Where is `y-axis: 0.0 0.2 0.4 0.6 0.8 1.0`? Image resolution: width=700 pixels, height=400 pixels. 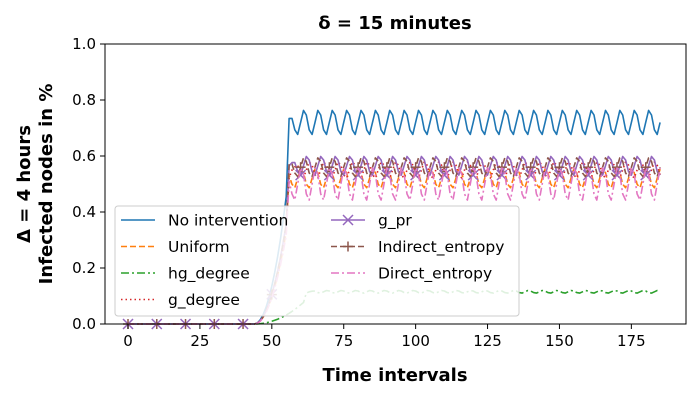
y-axis: 0.0 0.2 0.4 0.6 0.8 1.0 is located at coordinates (88, 184).